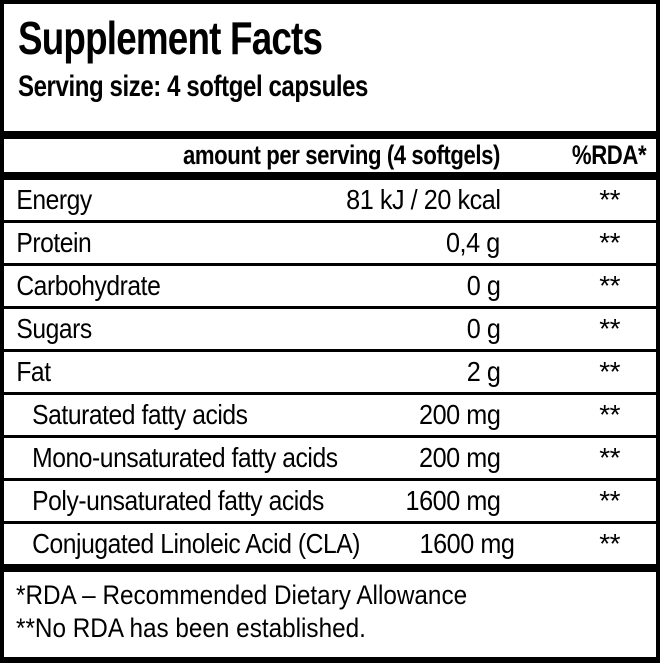 This screenshot has height=663, width=660. Describe the element at coordinates (242, 595) in the screenshot. I see `footnote-rda-definition: *RDA – Recommended Dietary Allowance` at that location.